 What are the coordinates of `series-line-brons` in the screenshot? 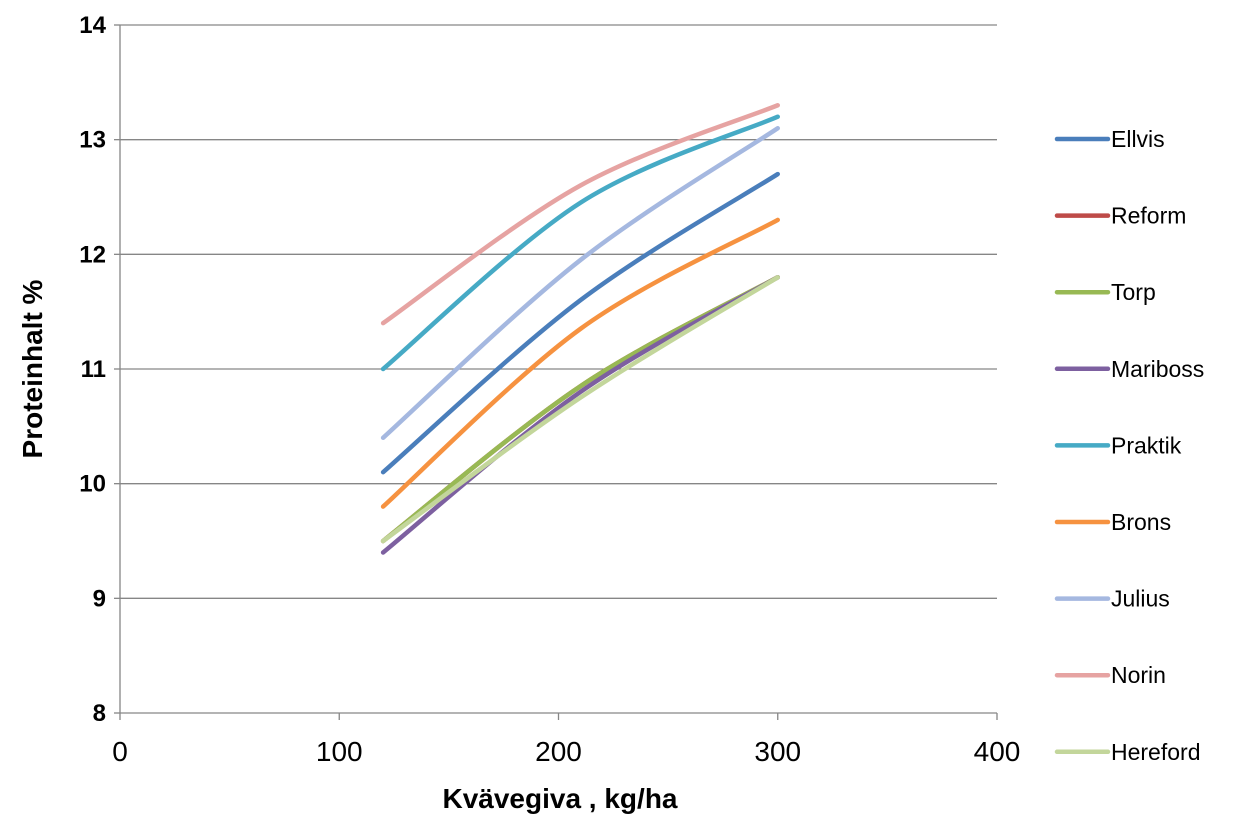 It's located at (580, 363).